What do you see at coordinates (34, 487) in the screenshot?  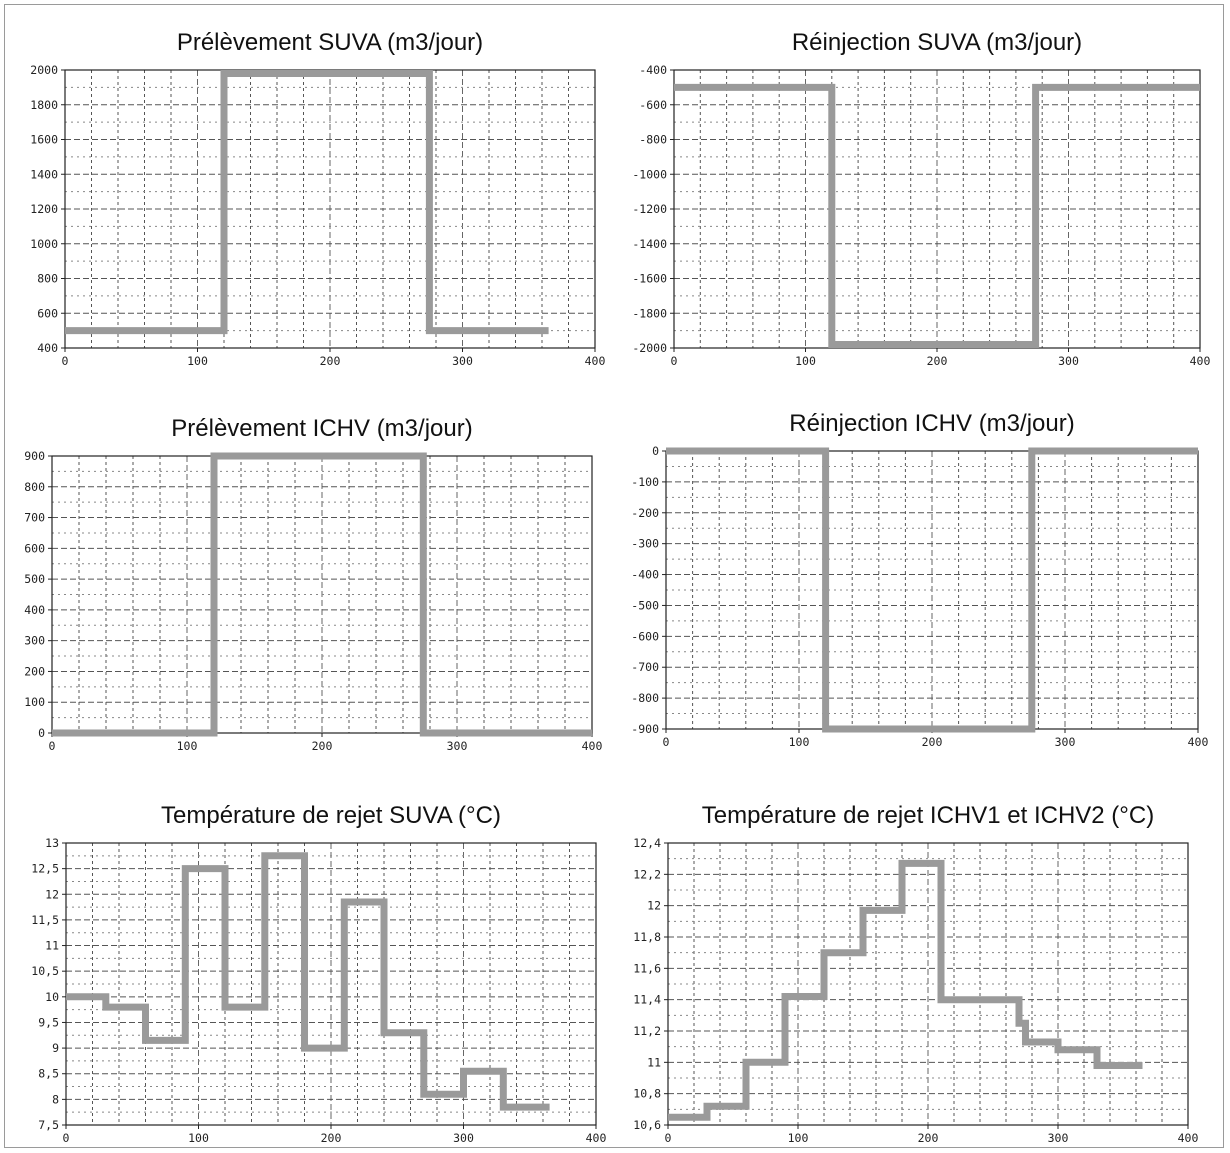 I see `y-tick-label: 800` at bounding box center [34, 487].